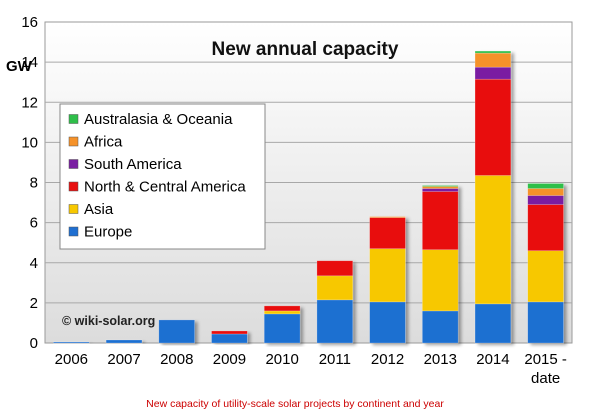 Image resolution: width=590 pixels, height=416 pixels. What do you see at coordinates (133, 164) in the screenshot?
I see `legend-label: South America` at bounding box center [133, 164].